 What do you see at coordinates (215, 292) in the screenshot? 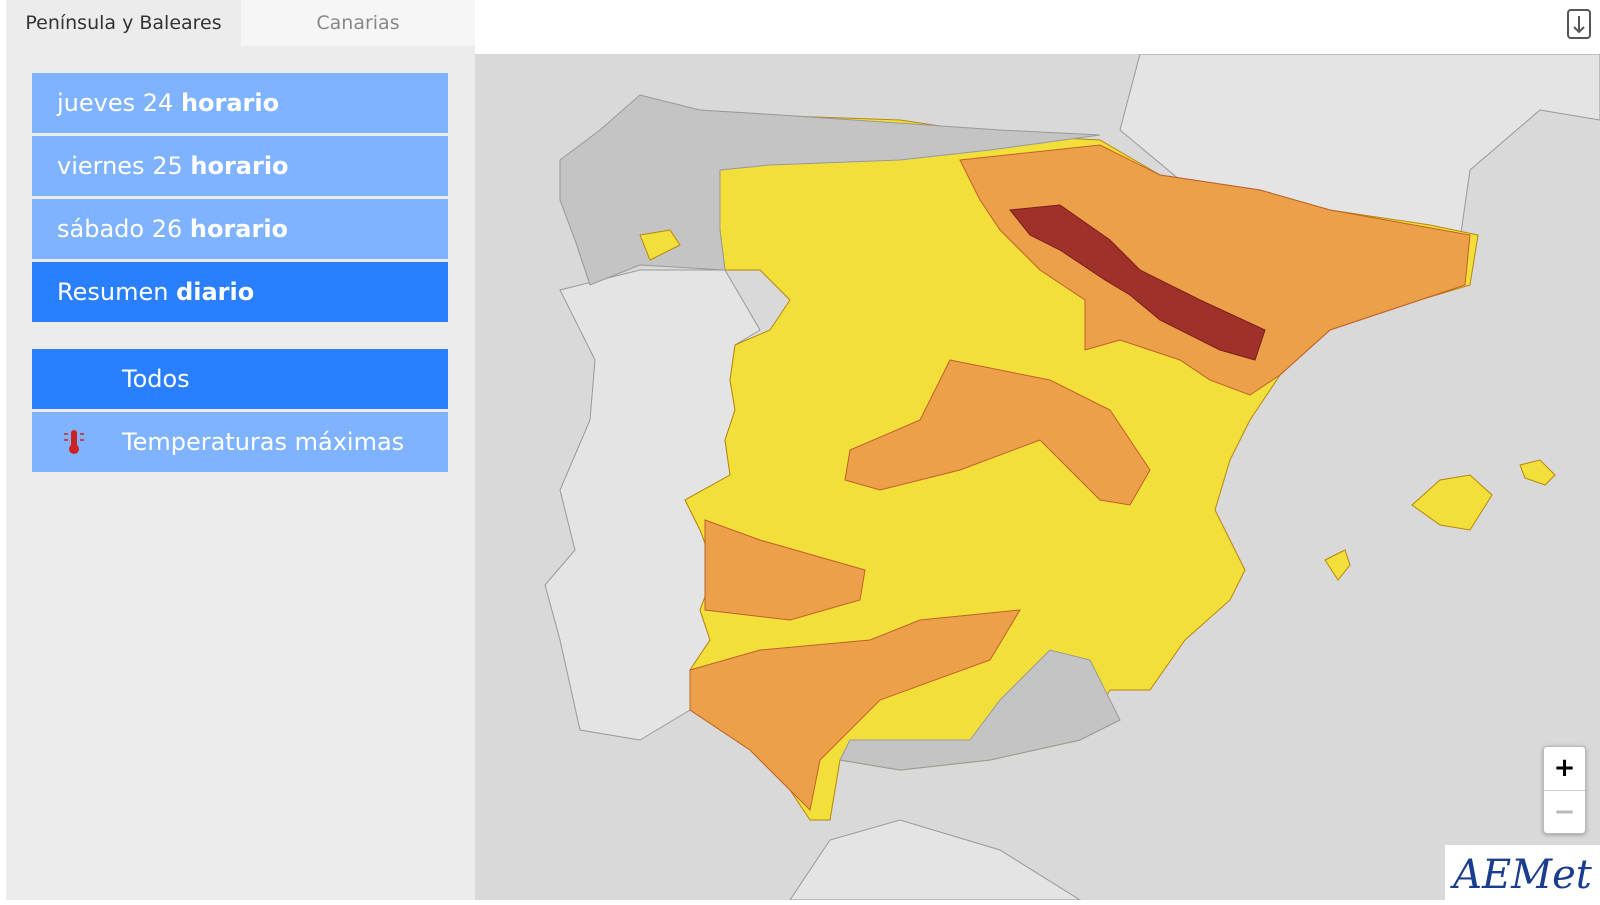
I see `mode: diario` at bounding box center [215, 292].